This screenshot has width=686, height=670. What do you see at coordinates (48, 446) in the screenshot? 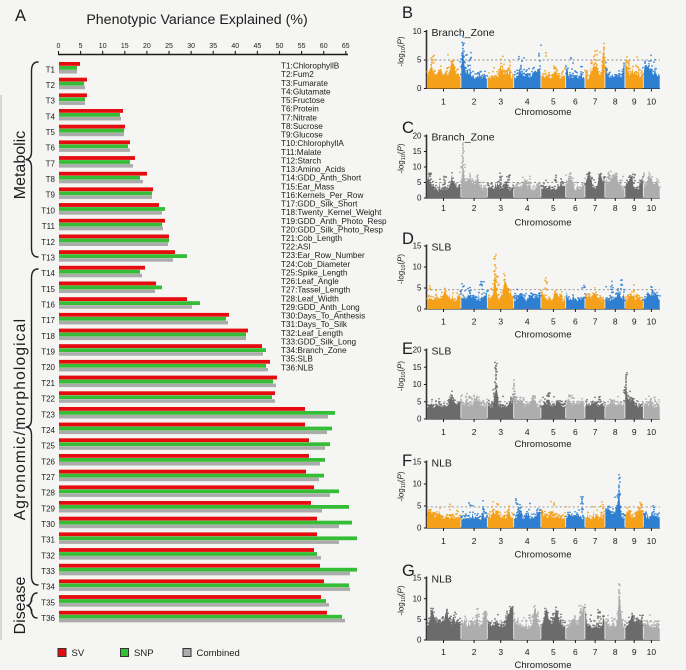
I see `svg-text: T25` at bounding box center [48, 446].